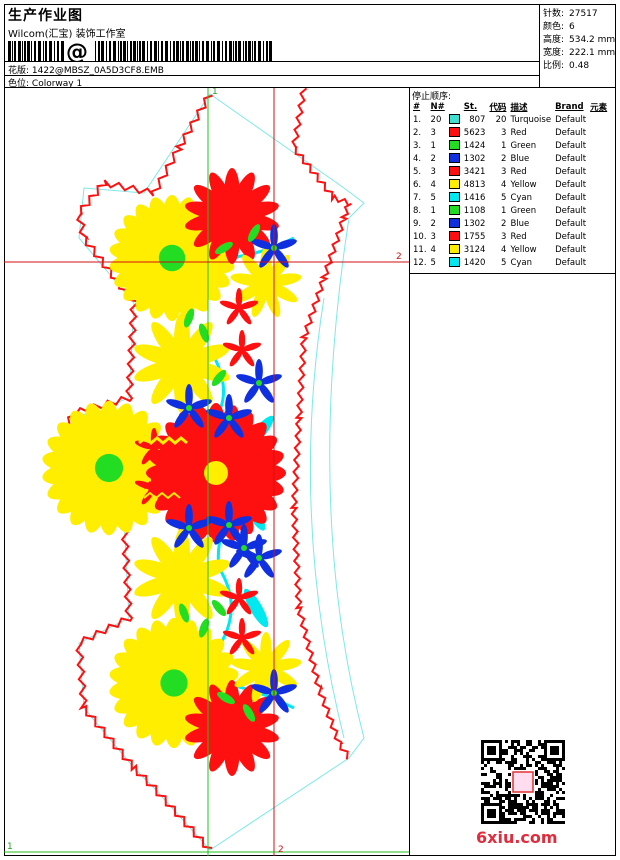  Describe the element at coordinates (474, 210) in the screenshot. I see `row-stitches: 1108` at that location.